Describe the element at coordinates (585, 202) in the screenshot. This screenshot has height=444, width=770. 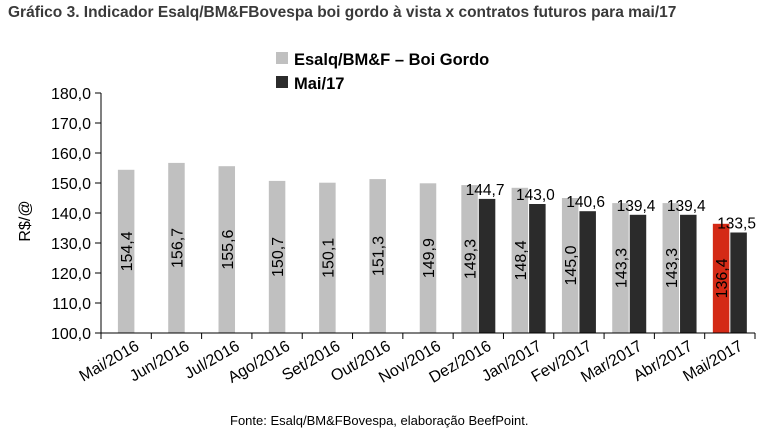
I see `bar-label-mai17: 140,6` at that location.